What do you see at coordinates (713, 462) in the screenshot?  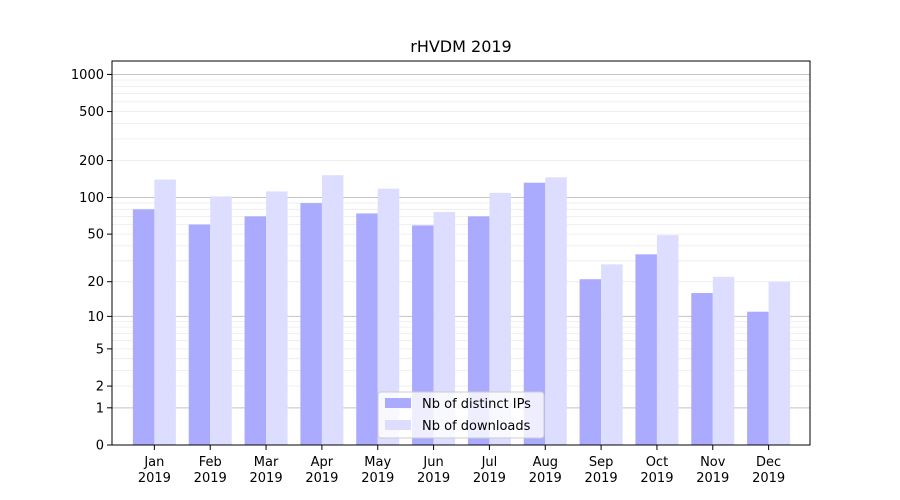 I see `x-tick-label: Nov` at bounding box center [713, 462].